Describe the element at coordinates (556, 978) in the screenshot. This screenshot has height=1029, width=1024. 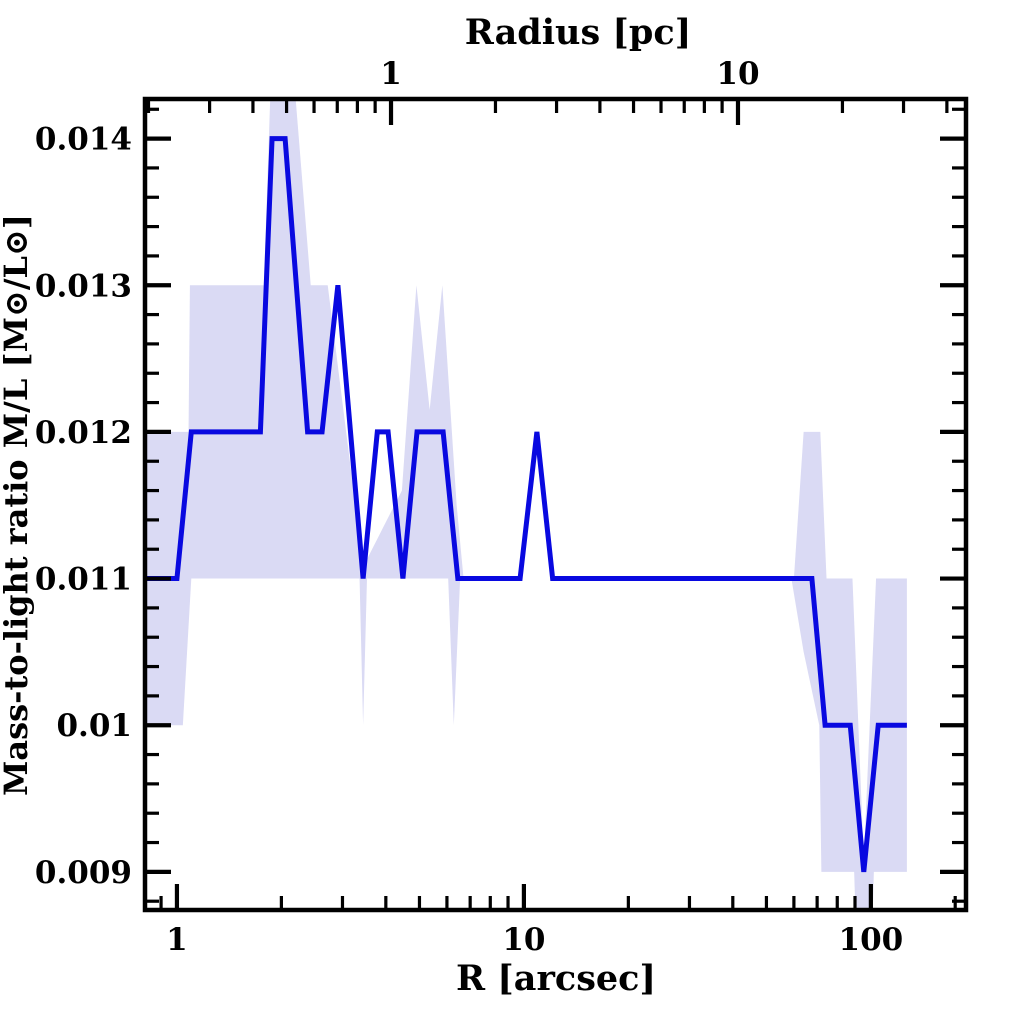
I see `x-axis-title: R [arcsec]` at that location.